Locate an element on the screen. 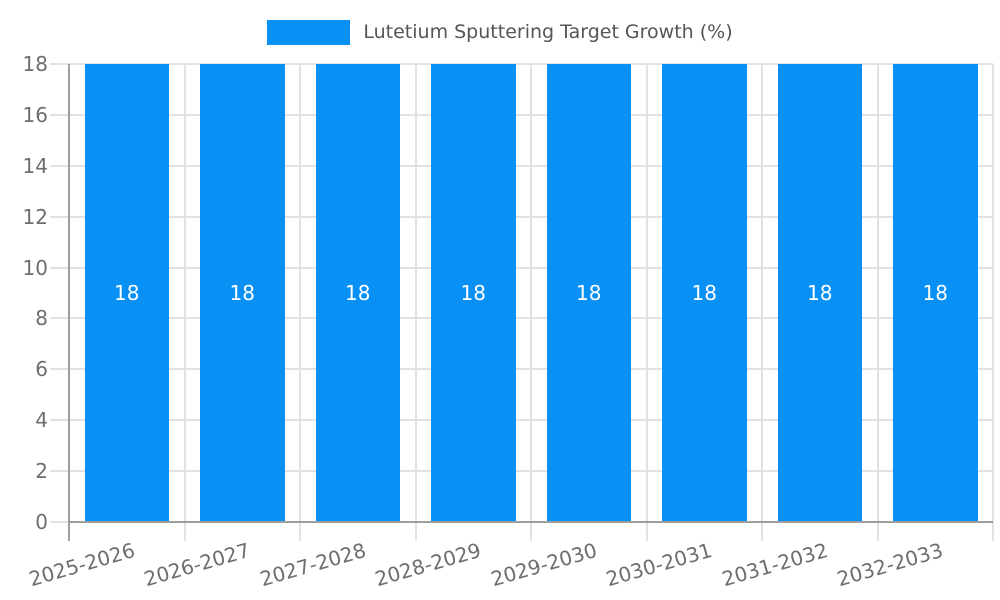 The width and height of the screenshot is (1000, 600). y-axis-label: 14 is located at coordinates (35, 165).